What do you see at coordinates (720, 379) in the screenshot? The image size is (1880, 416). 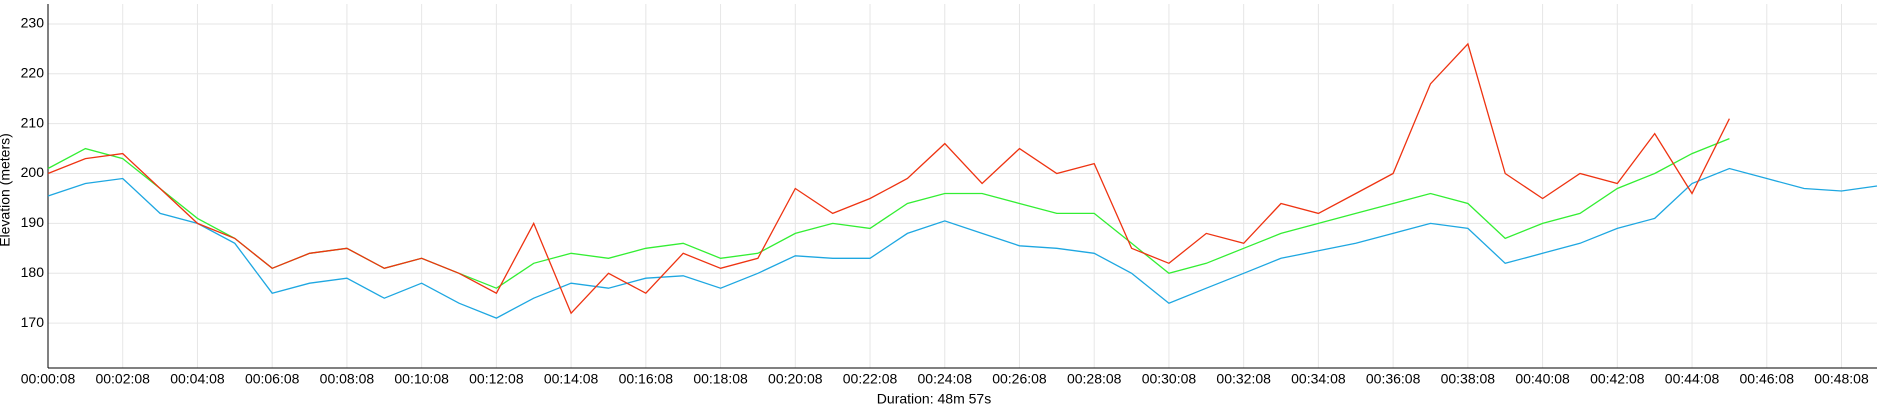 I see `x-tick-label: 00:18:08` at bounding box center [720, 379].